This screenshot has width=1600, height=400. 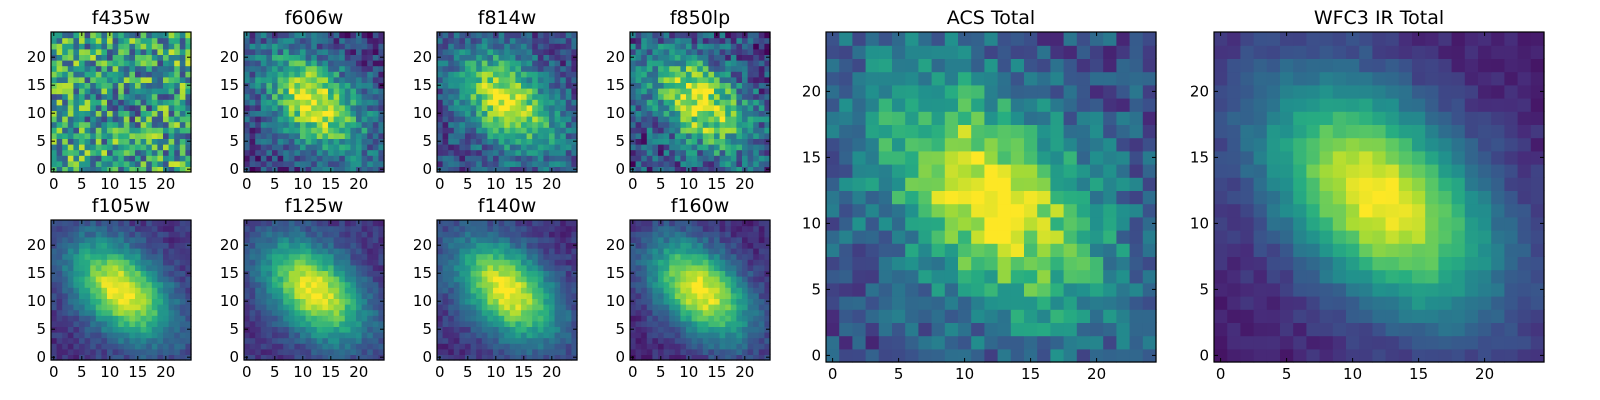 What do you see at coordinates (54, 184) in the screenshot?
I see `x-tick-label: 0` at bounding box center [54, 184].